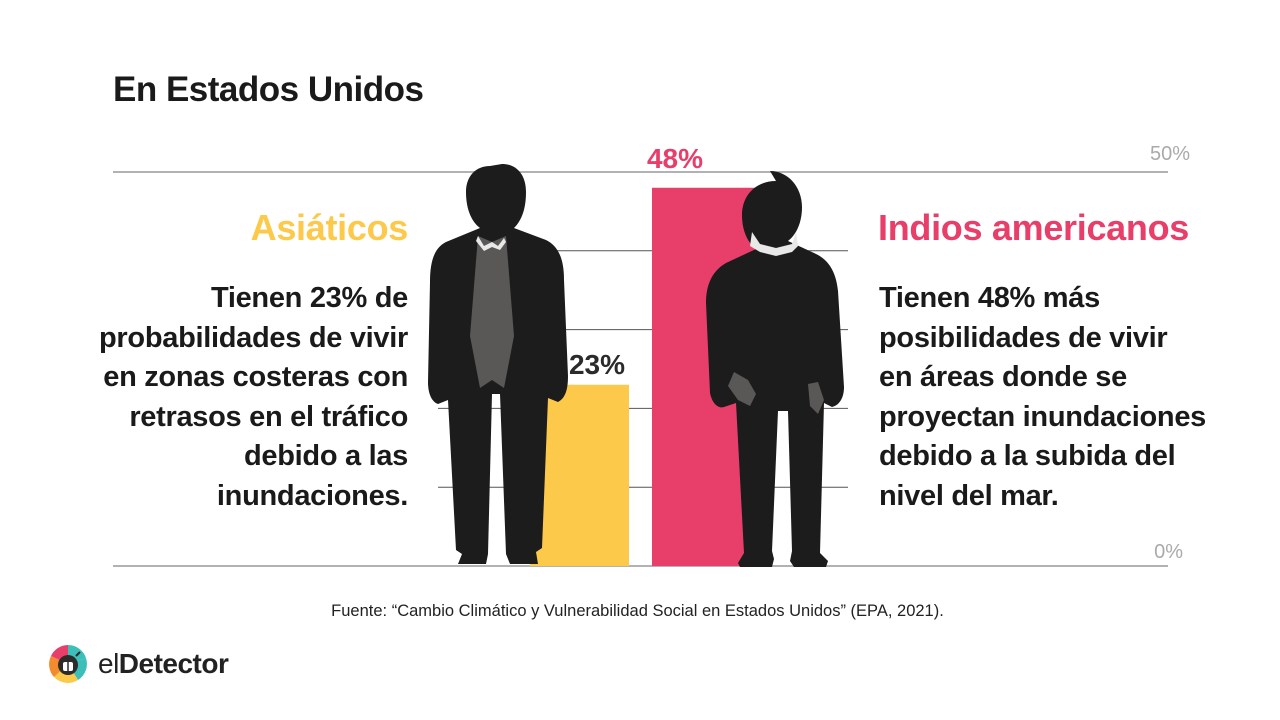  What do you see at coordinates (1034, 227) in the screenshot?
I see `native-group-title: Indios americanos` at bounding box center [1034, 227].